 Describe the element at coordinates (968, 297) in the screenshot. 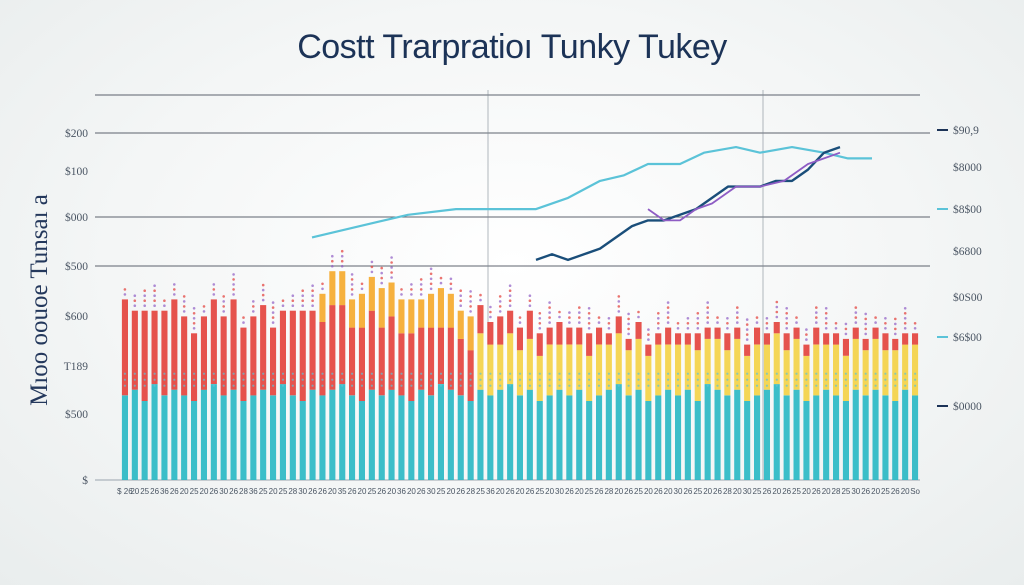

I see `right-tick-label: $0S00` at that location.